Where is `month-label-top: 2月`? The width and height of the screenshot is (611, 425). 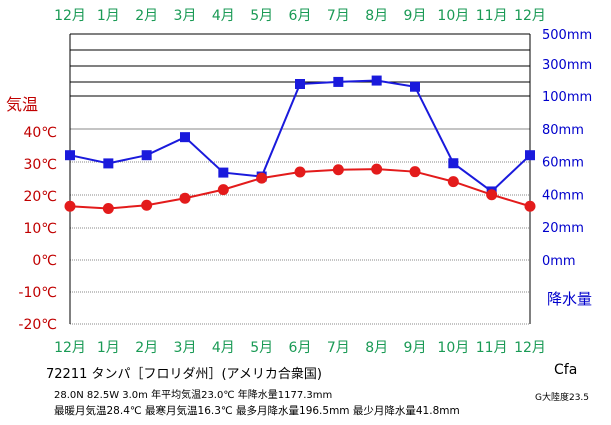 month-label-top: 2月 is located at coordinates (146, 16).